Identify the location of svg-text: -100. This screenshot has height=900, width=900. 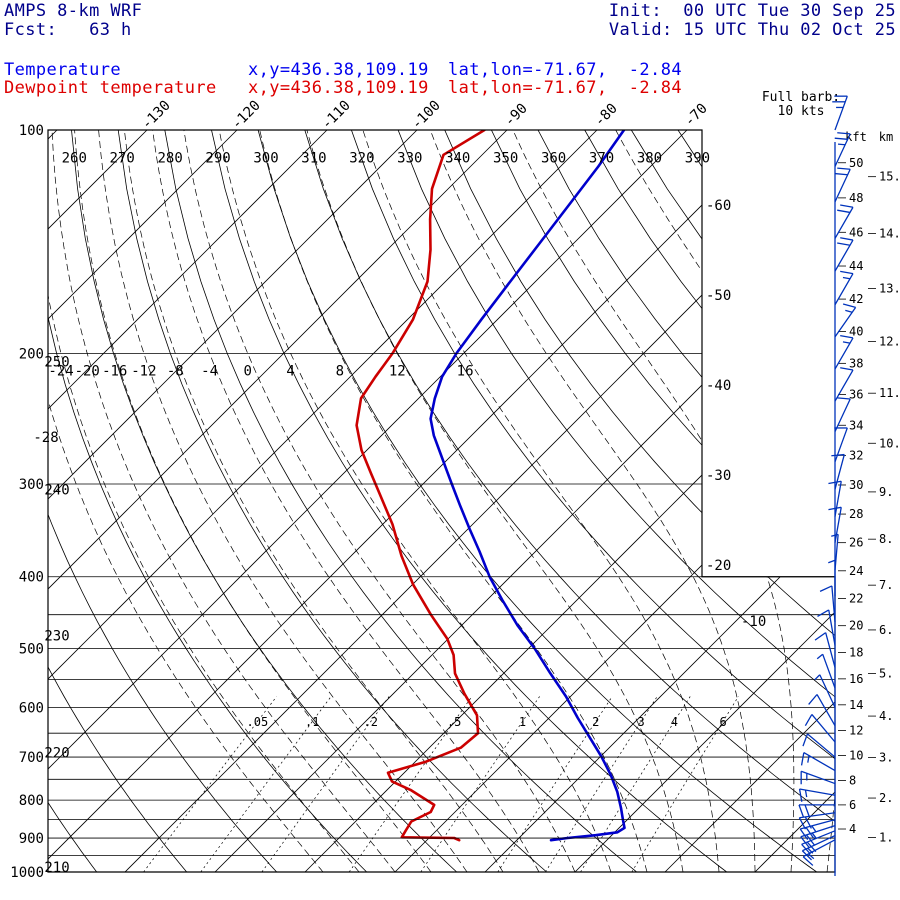
(426, 115).